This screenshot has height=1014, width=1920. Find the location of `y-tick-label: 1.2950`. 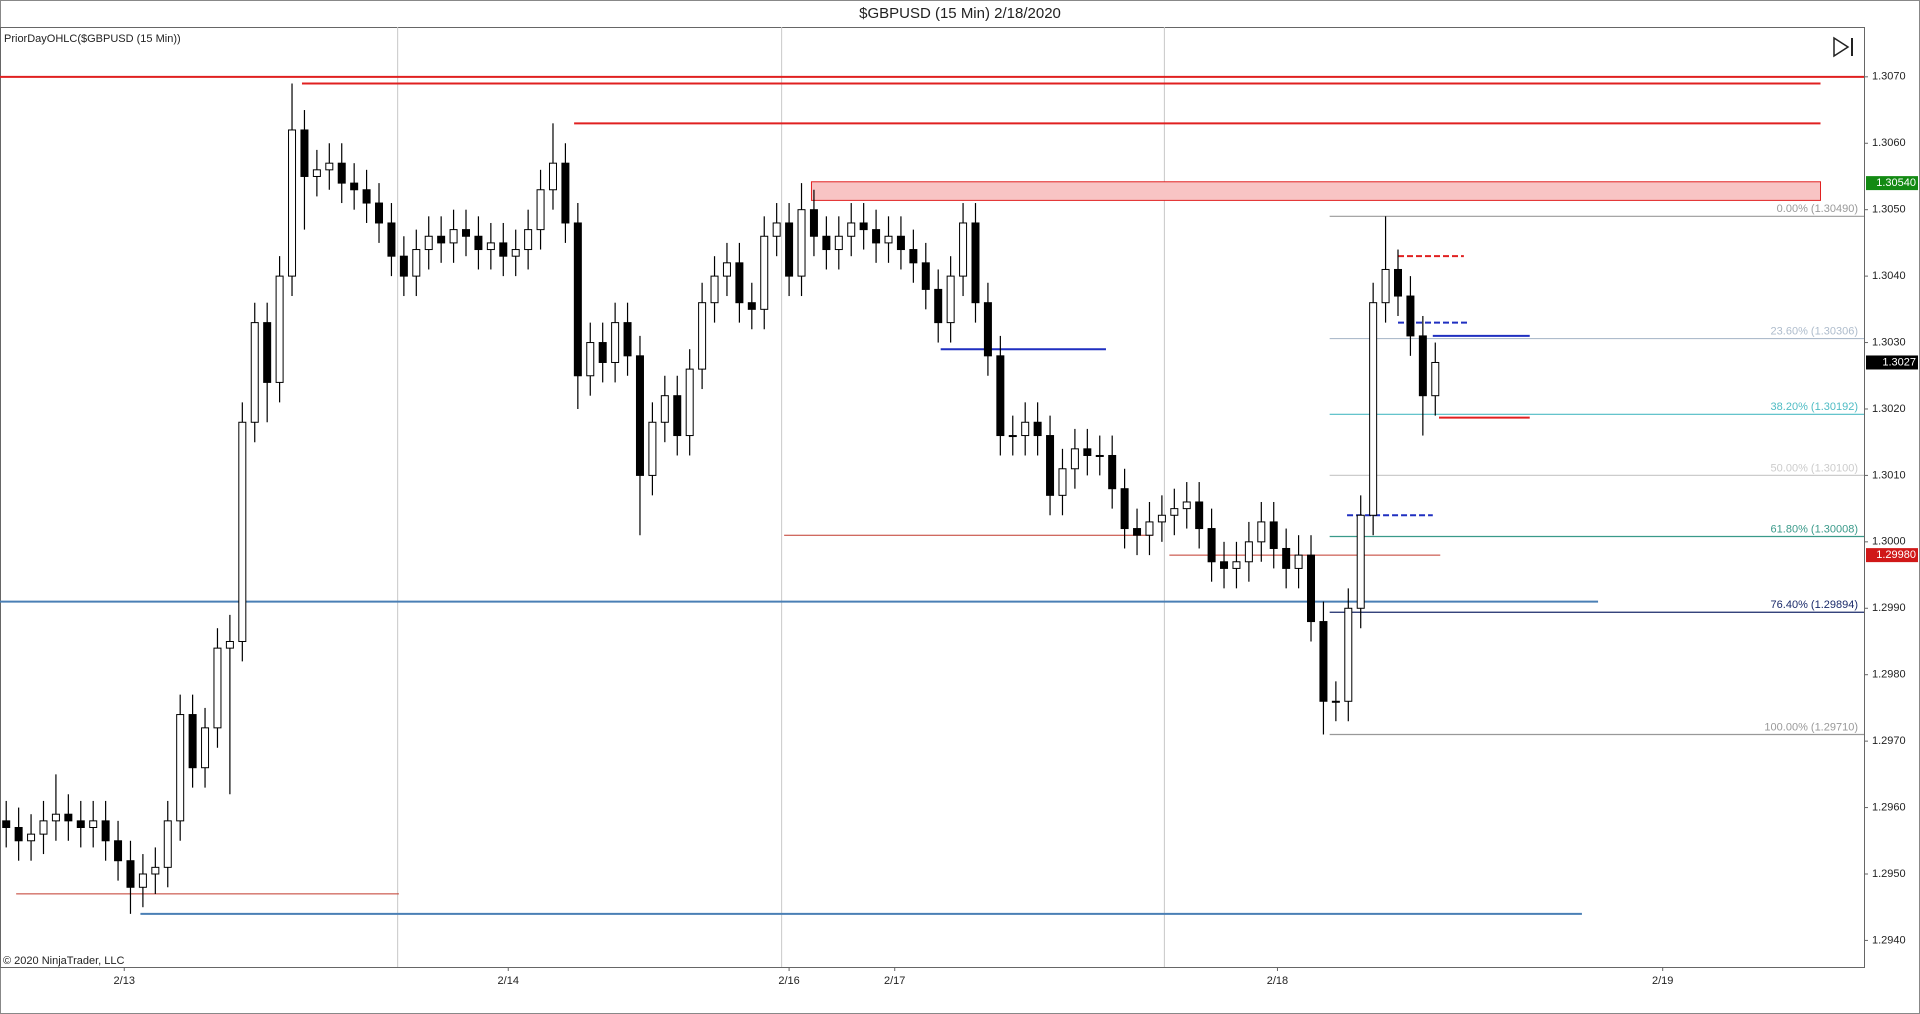

y-tick-label: 1.2950 is located at coordinates (1889, 874).